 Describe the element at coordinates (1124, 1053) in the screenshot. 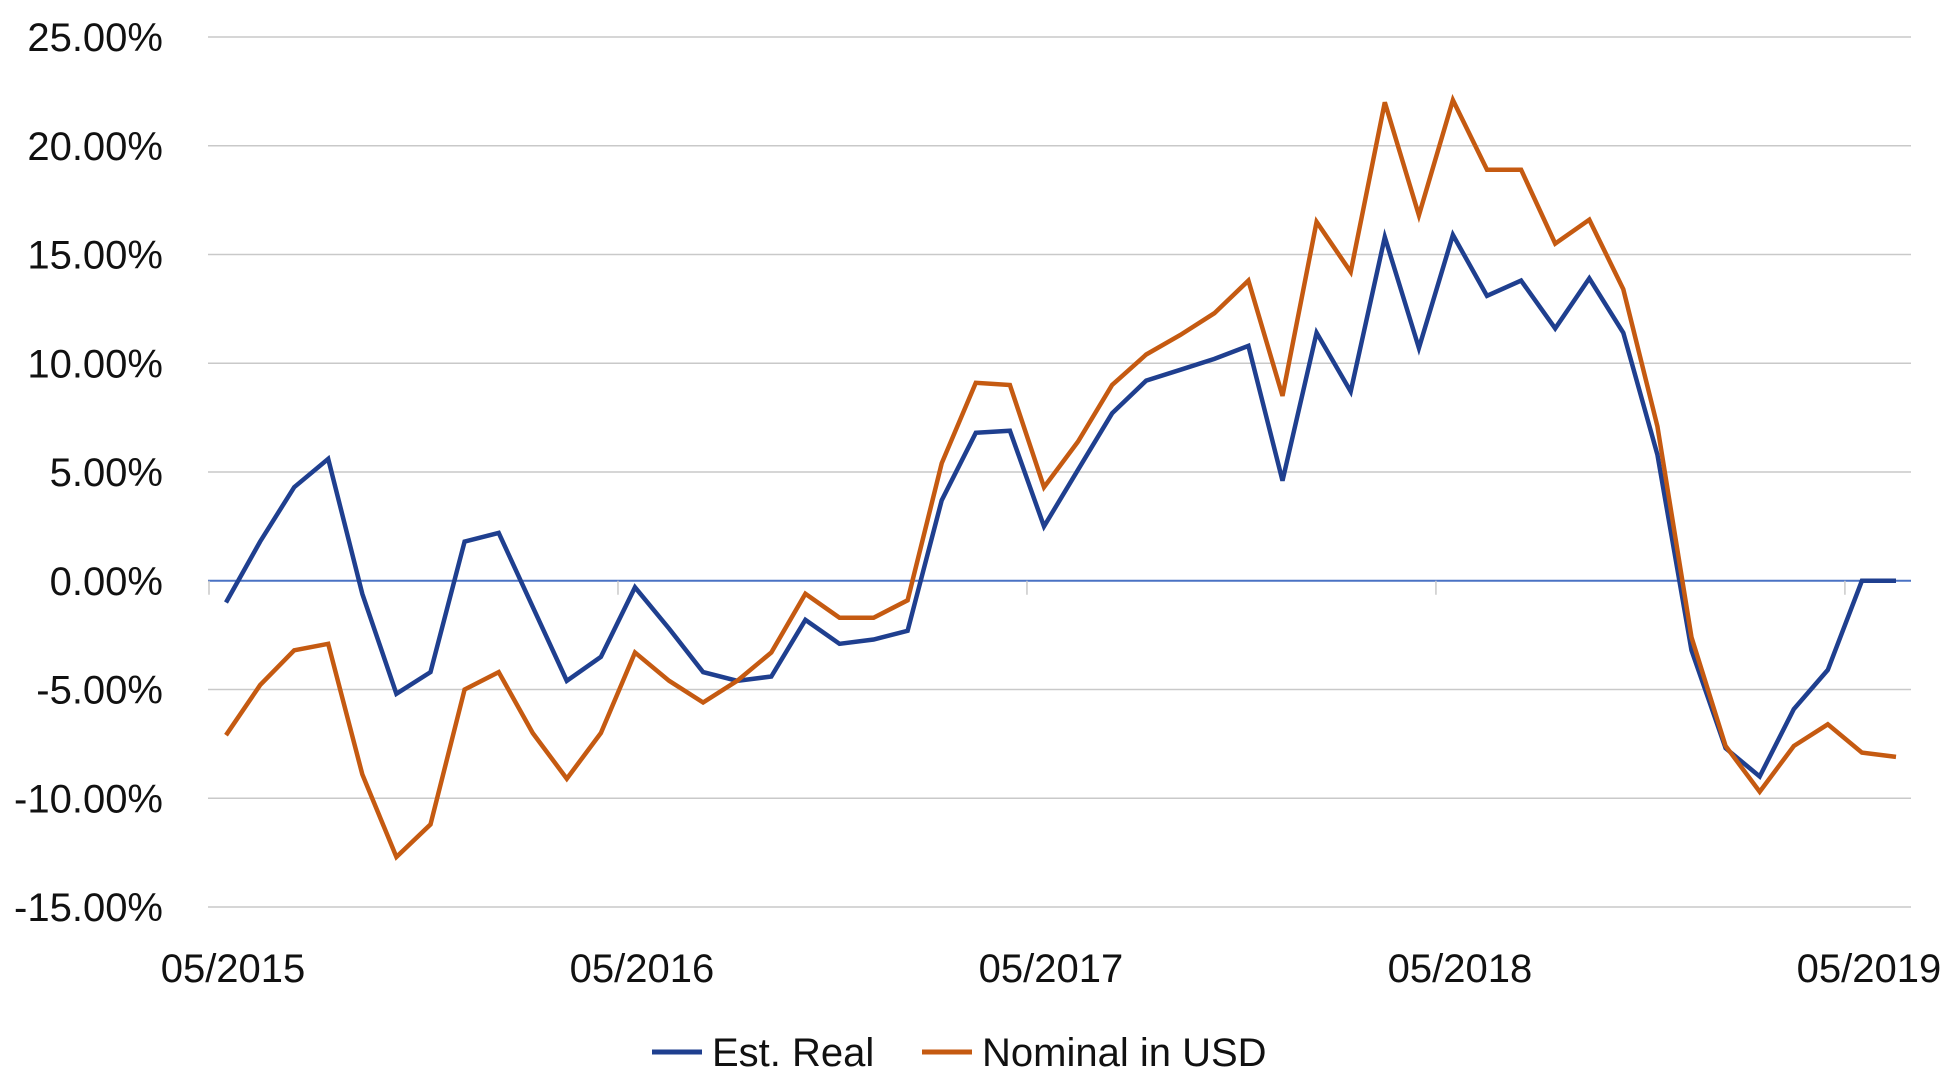

I see `legend-label-nominal-in-usd: Nominal in USD` at that location.